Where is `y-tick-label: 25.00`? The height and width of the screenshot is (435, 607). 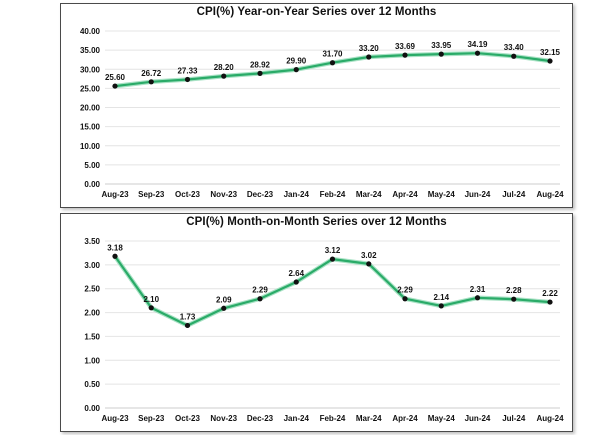
y-tick-label: 25.00 is located at coordinates (90, 88).